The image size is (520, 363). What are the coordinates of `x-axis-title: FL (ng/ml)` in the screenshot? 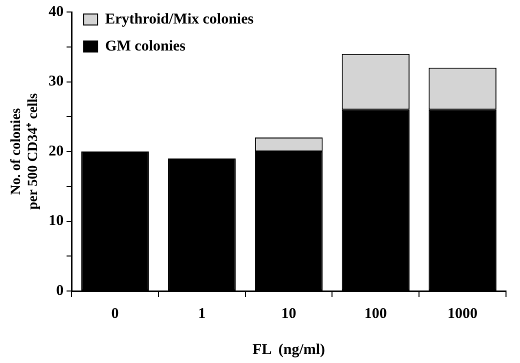 It's located at (289, 350).